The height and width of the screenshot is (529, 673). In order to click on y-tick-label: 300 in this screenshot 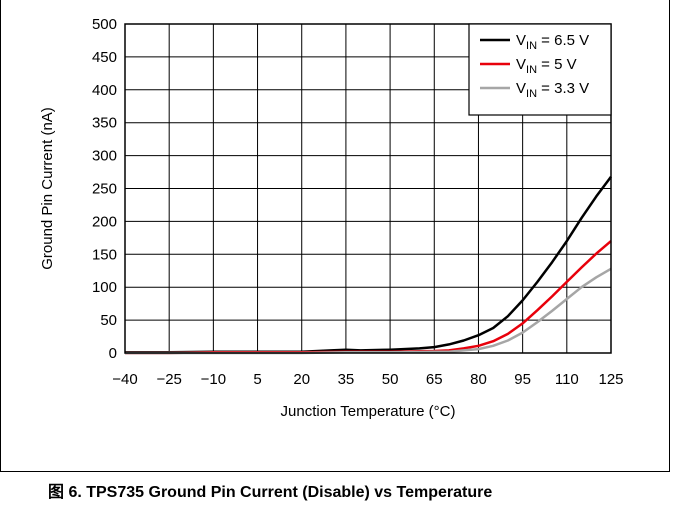, I will do `click(104, 156)`.